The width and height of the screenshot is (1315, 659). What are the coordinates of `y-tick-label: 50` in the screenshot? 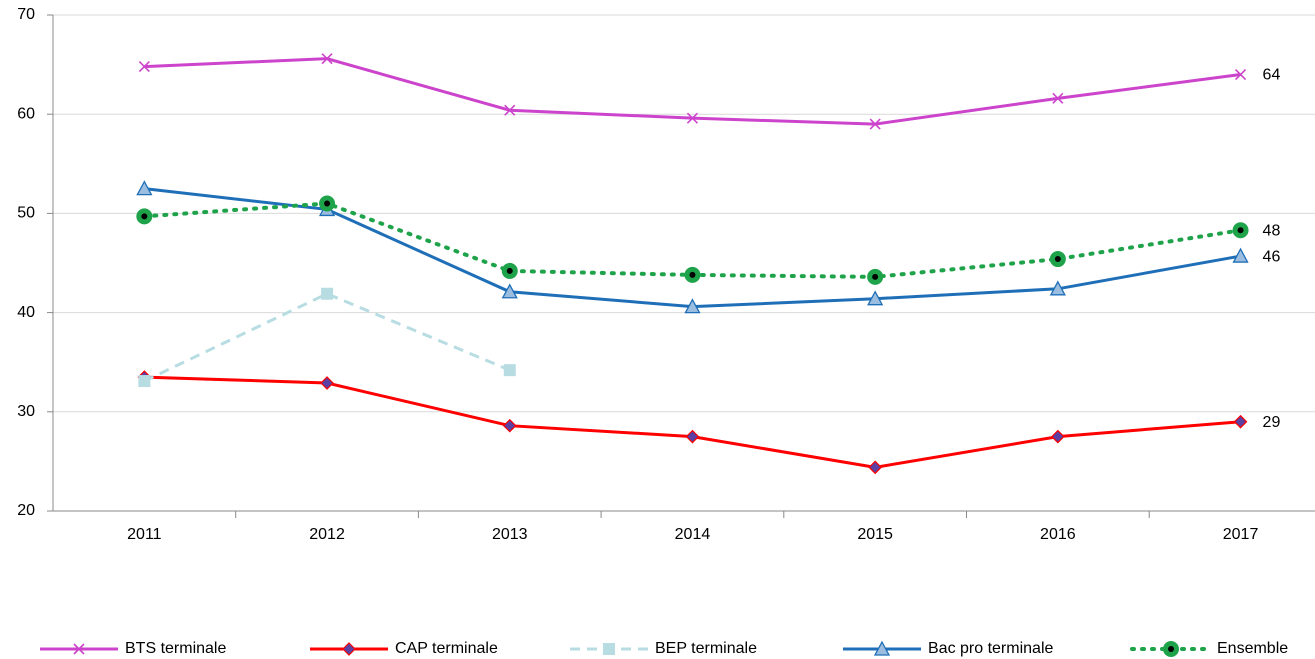 It's located at (26, 213).